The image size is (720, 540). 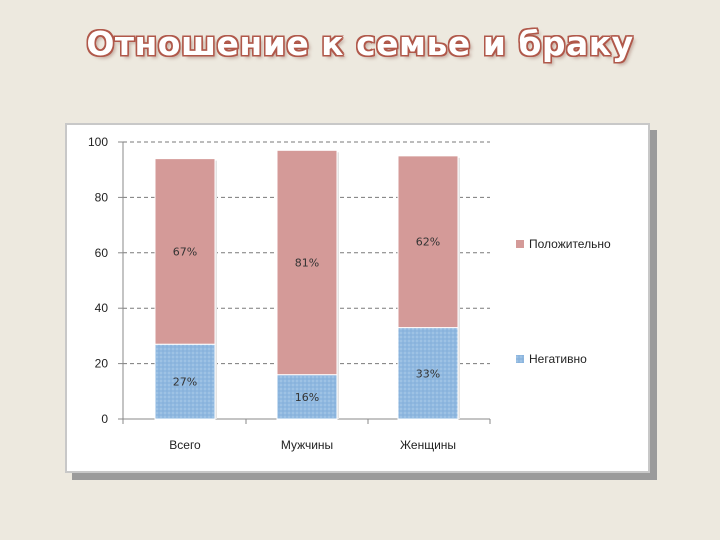 I want to click on data-label-negative: 33%, so click(x=428, y=373).